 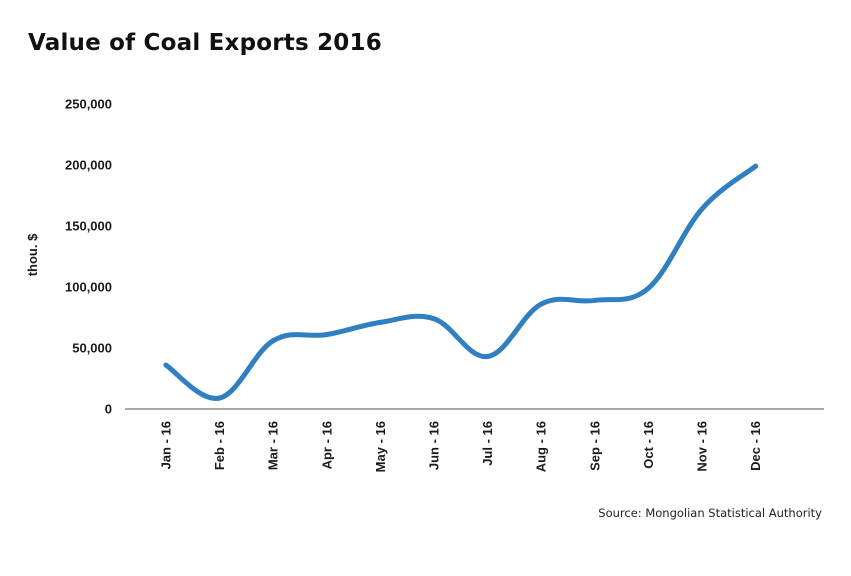 What do you see at coordinates (594, 446) in the screenshot?
I see `x-tick-label: Sep - 16` at bounding box center [594, 446].